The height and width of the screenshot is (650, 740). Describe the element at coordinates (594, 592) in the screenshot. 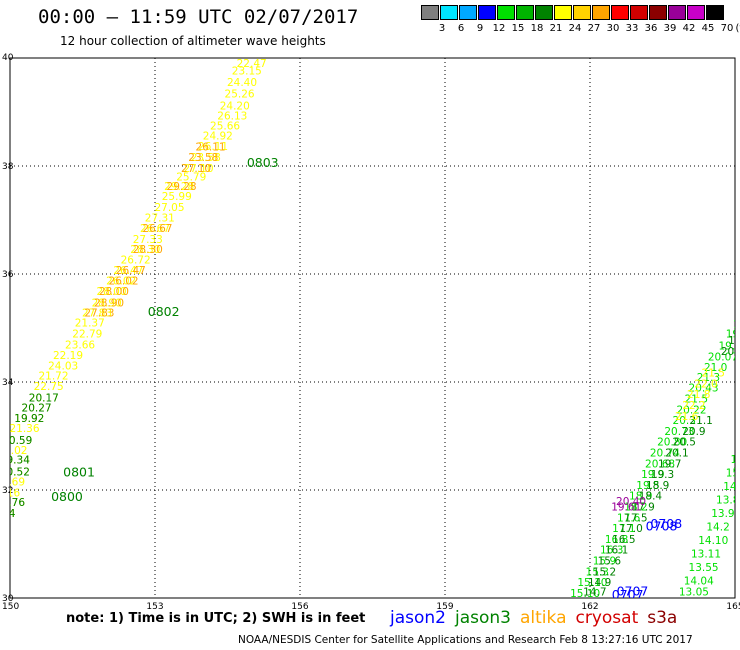

I see `wave-height-value: 14.7` at that location.